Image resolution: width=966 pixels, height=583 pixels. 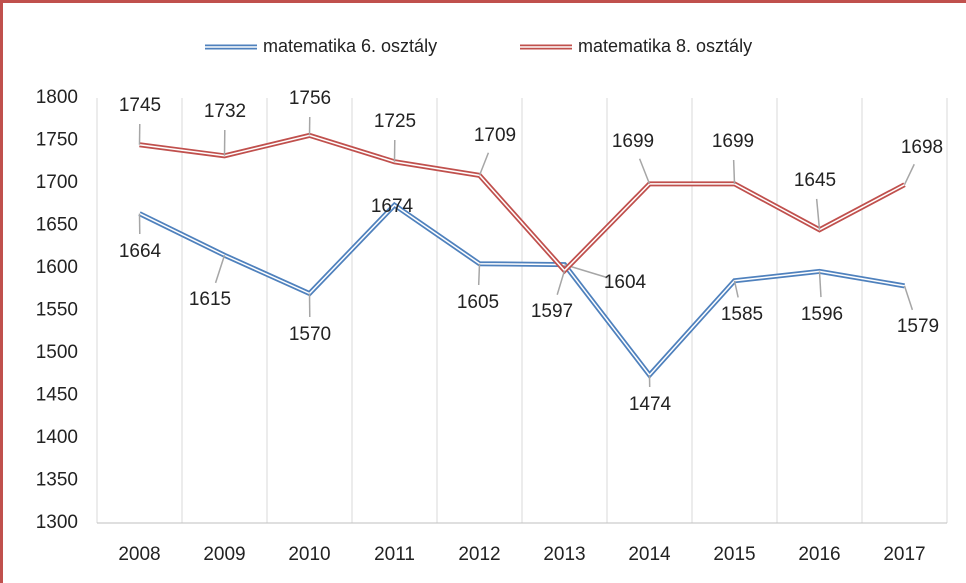 What do you see at coordinates (140, 105) in the screenshot?
I see `data-label: 1745` at bounding box center [140, 105].